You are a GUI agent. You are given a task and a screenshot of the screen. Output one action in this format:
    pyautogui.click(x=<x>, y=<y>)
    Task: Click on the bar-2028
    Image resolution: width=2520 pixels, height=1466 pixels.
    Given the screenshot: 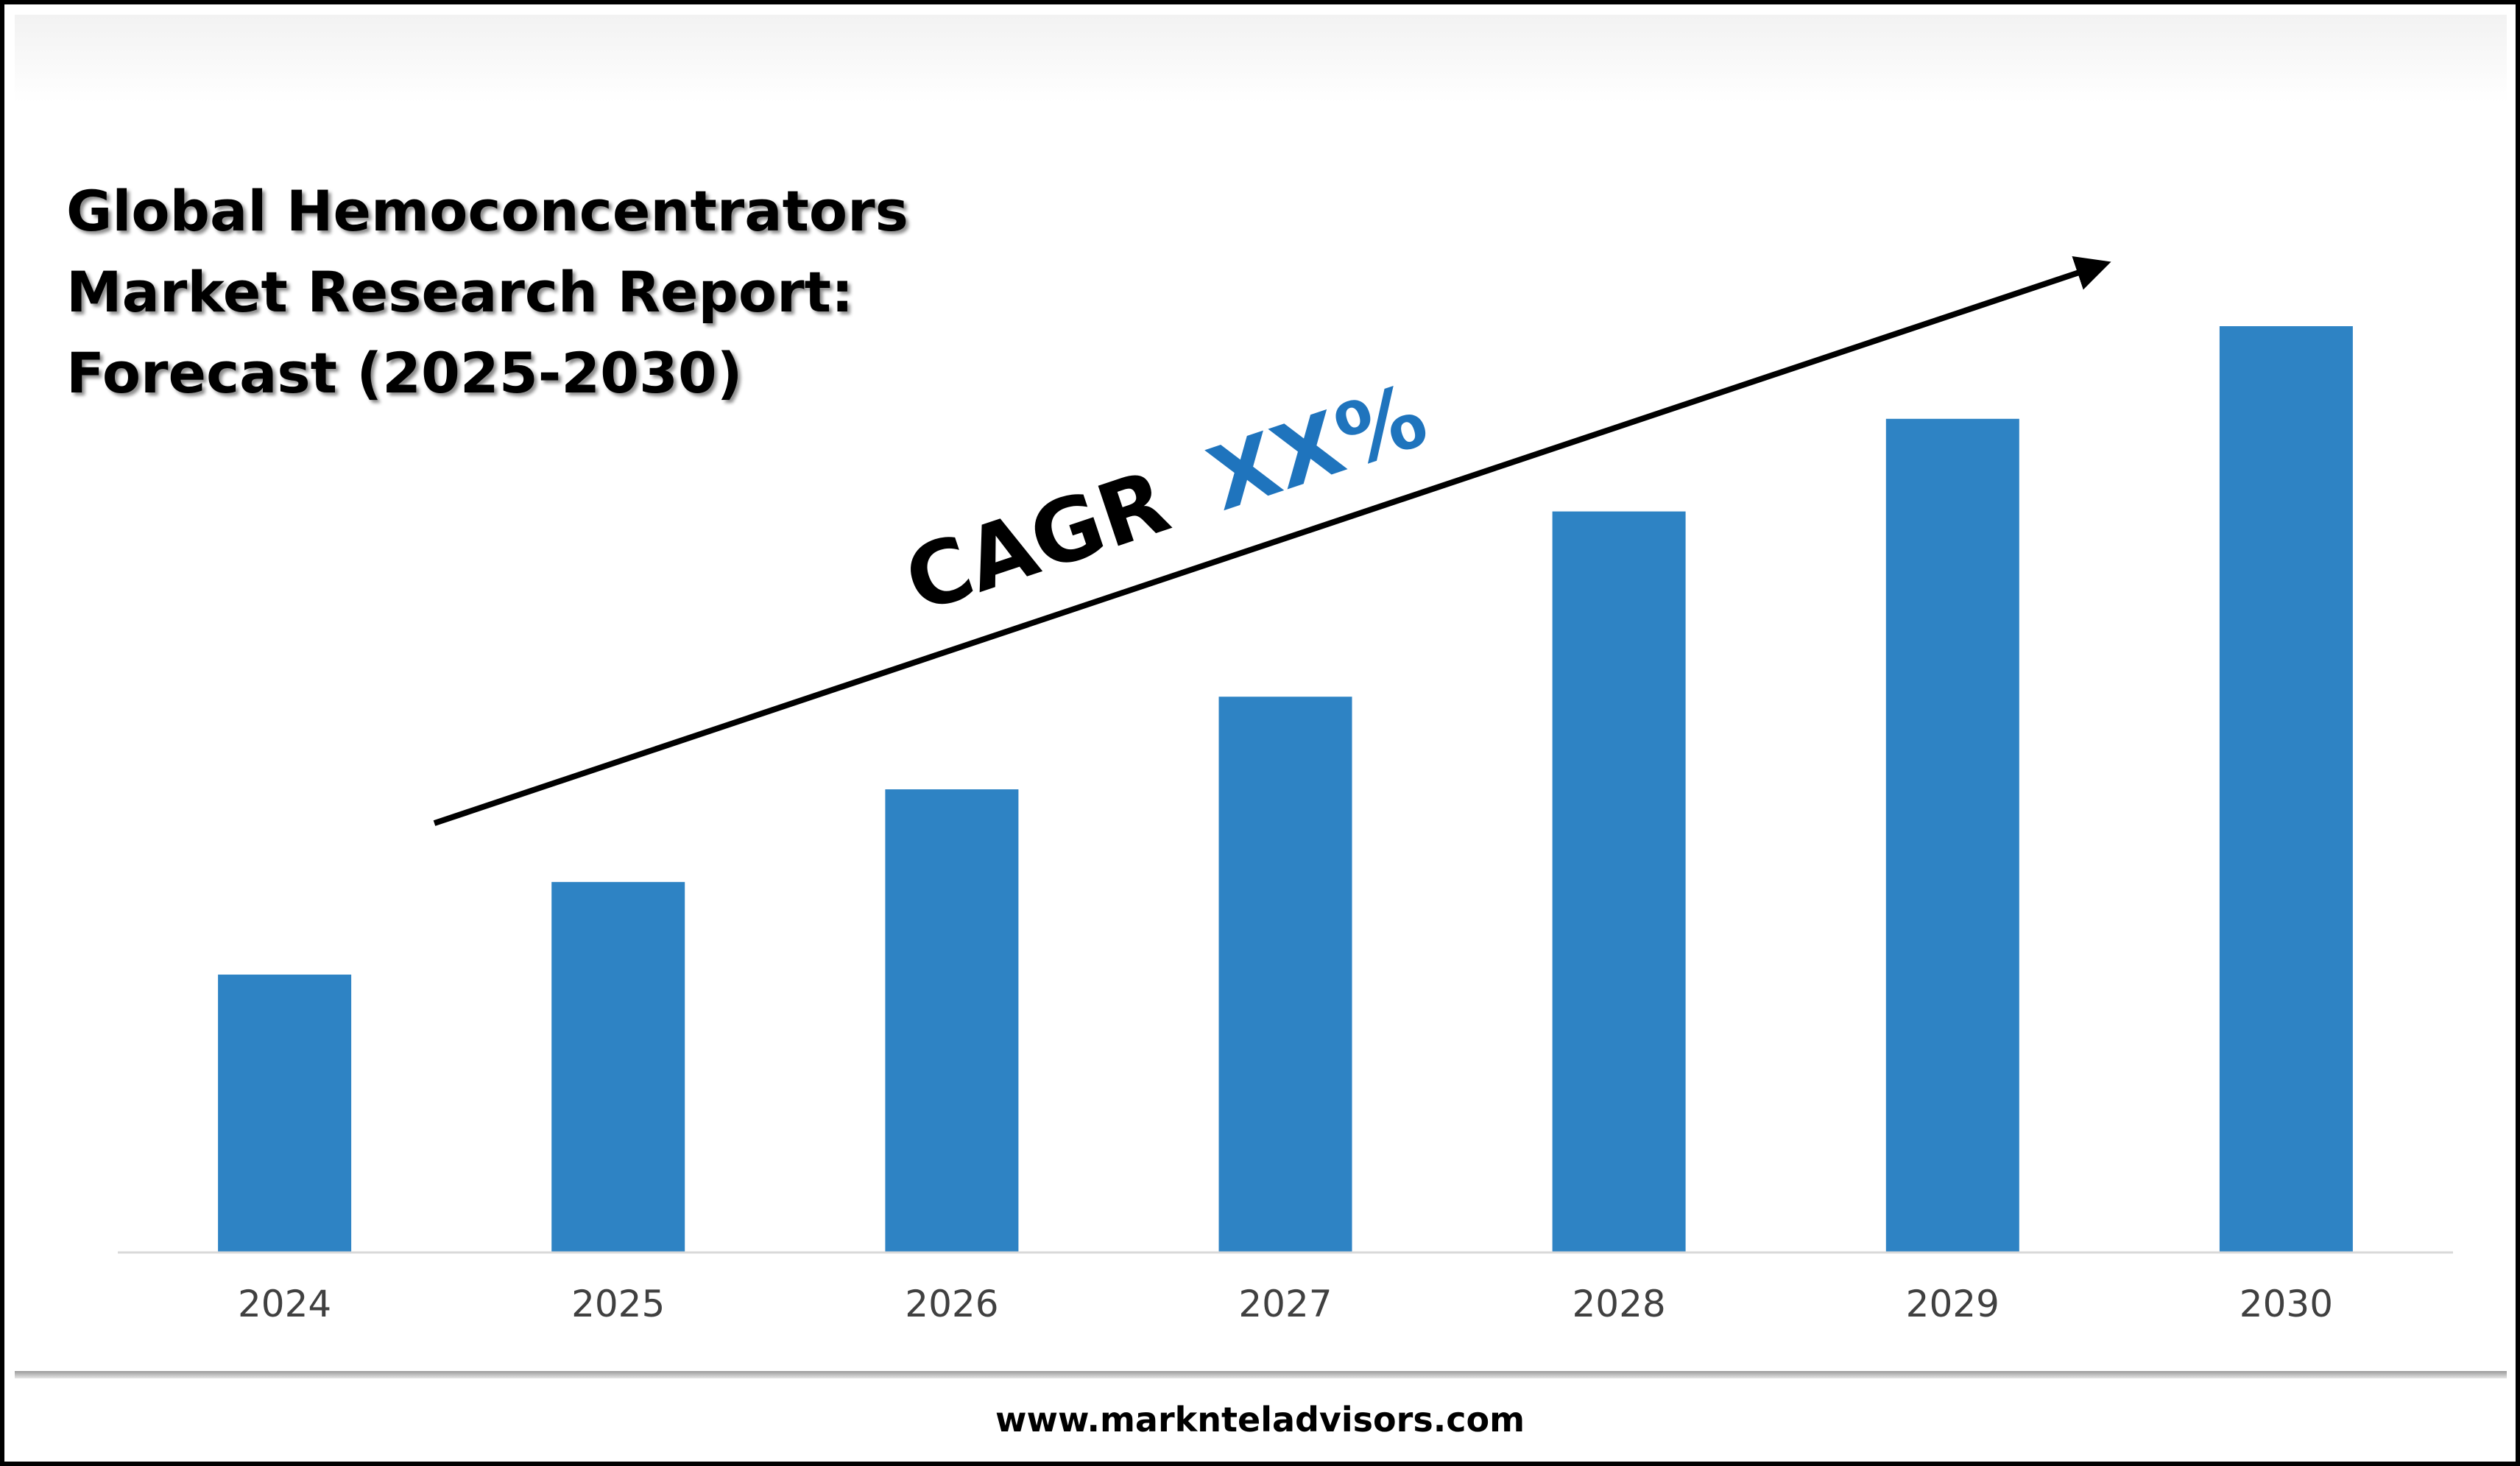 What is the action you would take?
    pyautogui.click(x=1619, y=881)
    